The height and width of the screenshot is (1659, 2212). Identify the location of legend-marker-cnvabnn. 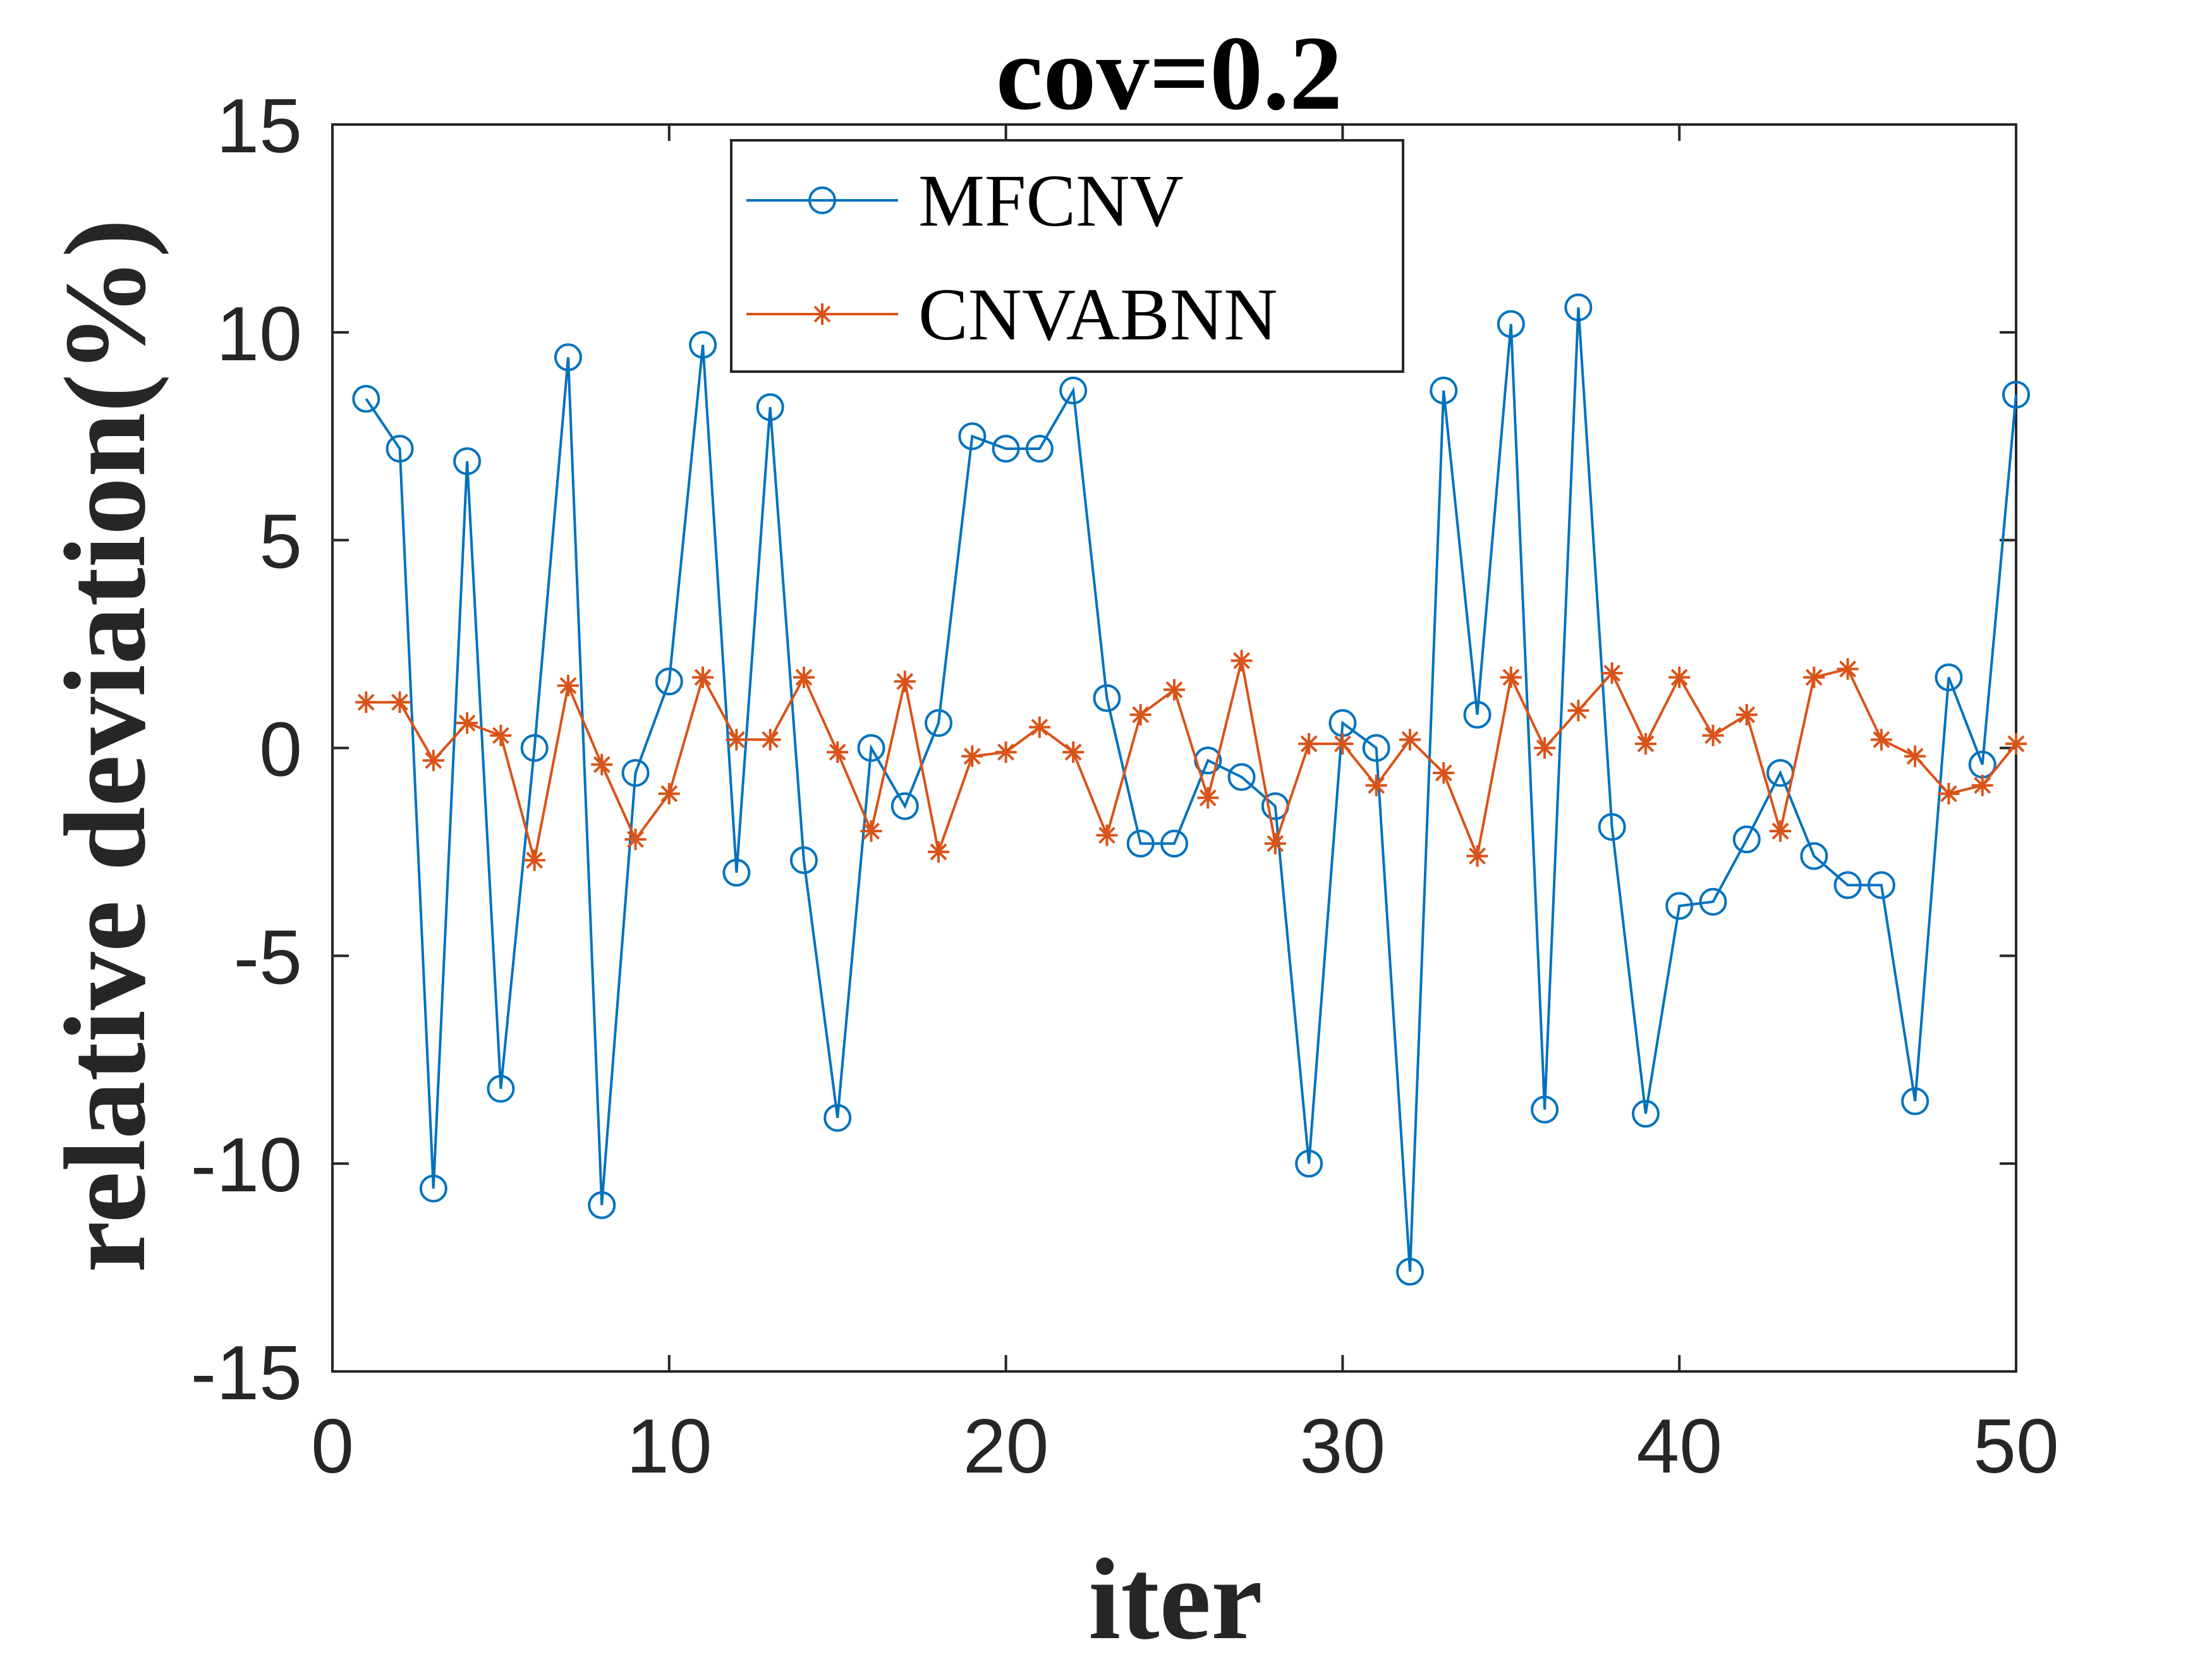
(822, 314).